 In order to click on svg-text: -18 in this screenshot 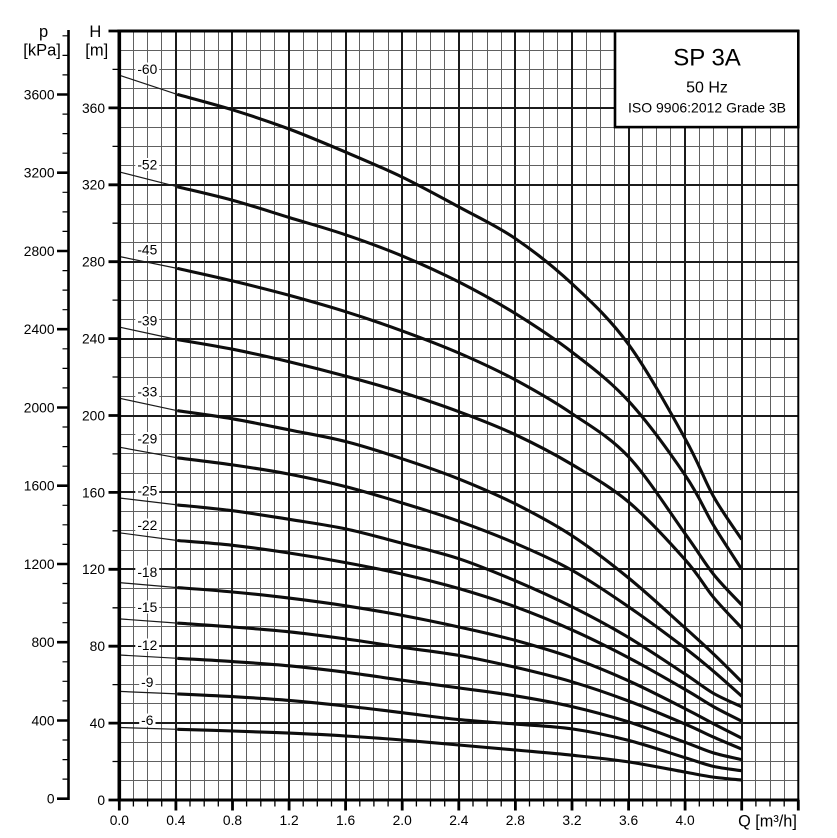, I will do `click(147, 572)`.